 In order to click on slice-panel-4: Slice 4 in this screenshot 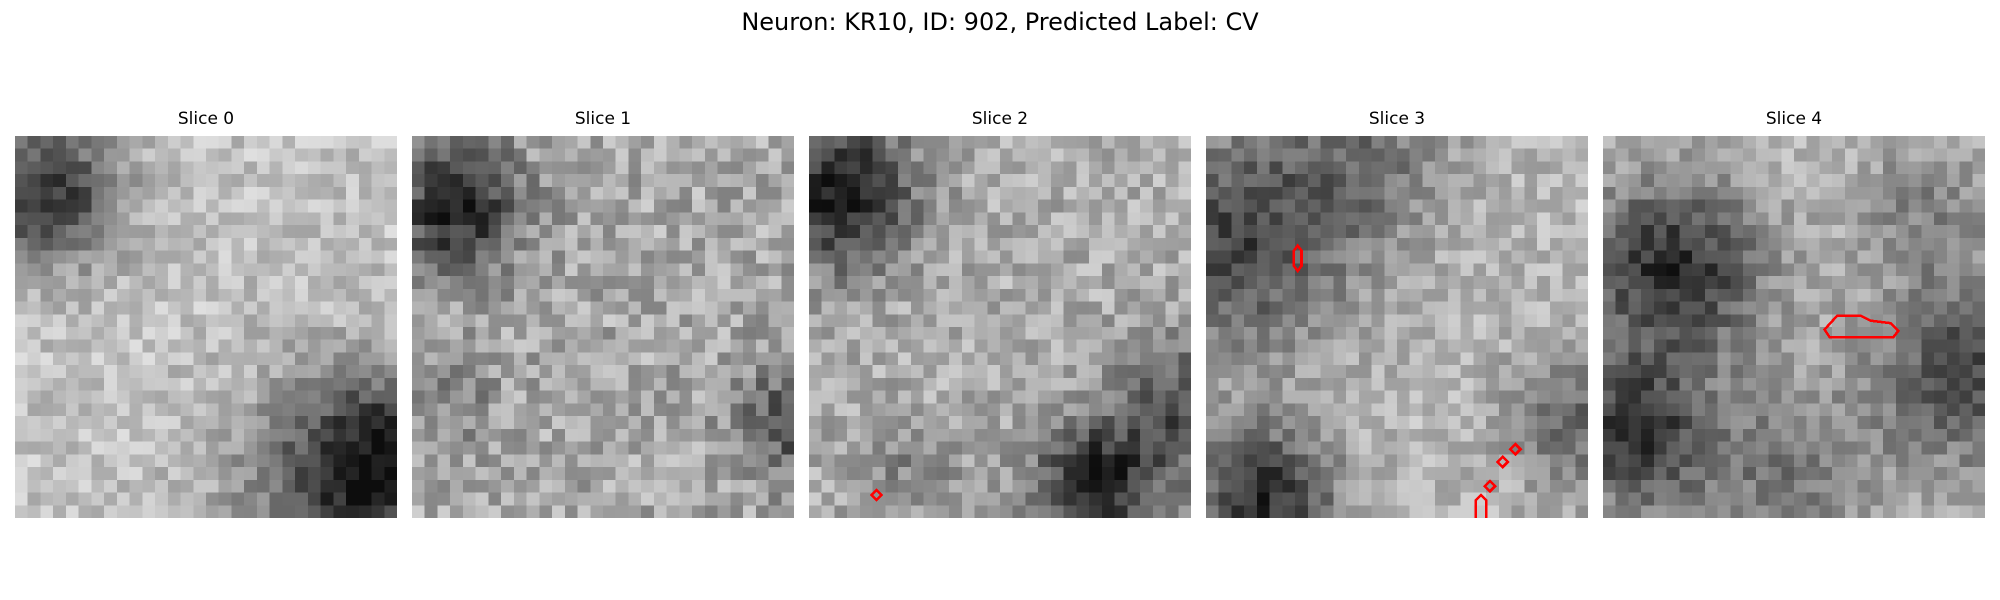, I will do `click(1794, 313)`.